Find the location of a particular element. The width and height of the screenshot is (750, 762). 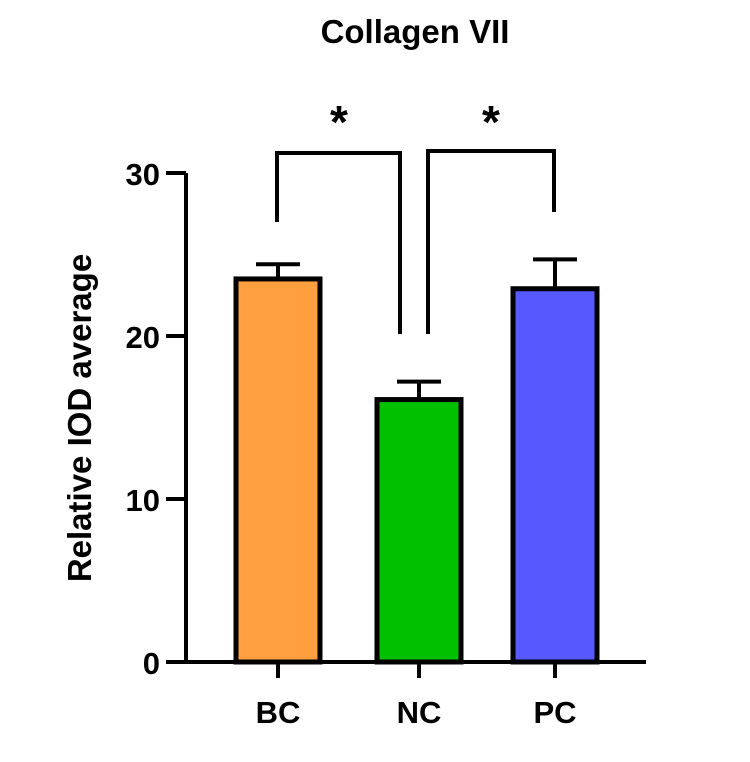

chart-title: Collagen VII is located at coordinates (415, 31).